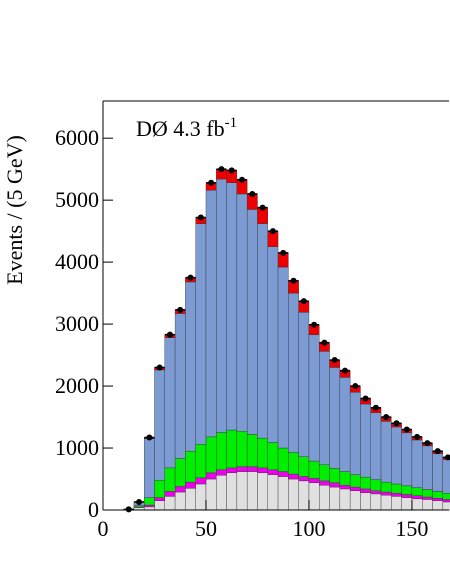 The height and width of the screenshot is (582, 450). What do you see at coordinates (411, 528) in the screenshot?
I see `x-tick-label: 150` at bounding box center [411, 528].